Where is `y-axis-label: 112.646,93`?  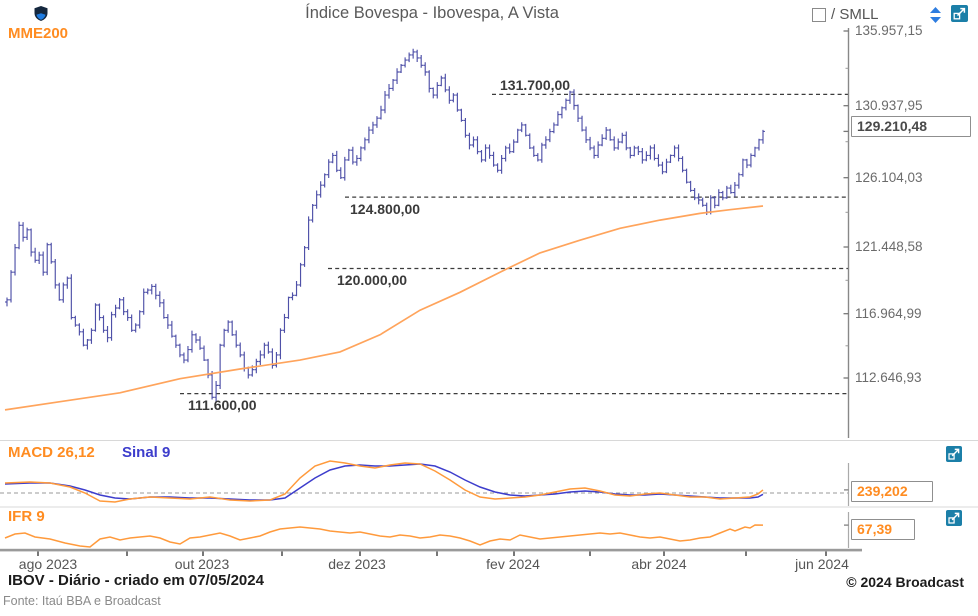 y-axis-label: 112.646,93 is located at coordinates (888, 377).